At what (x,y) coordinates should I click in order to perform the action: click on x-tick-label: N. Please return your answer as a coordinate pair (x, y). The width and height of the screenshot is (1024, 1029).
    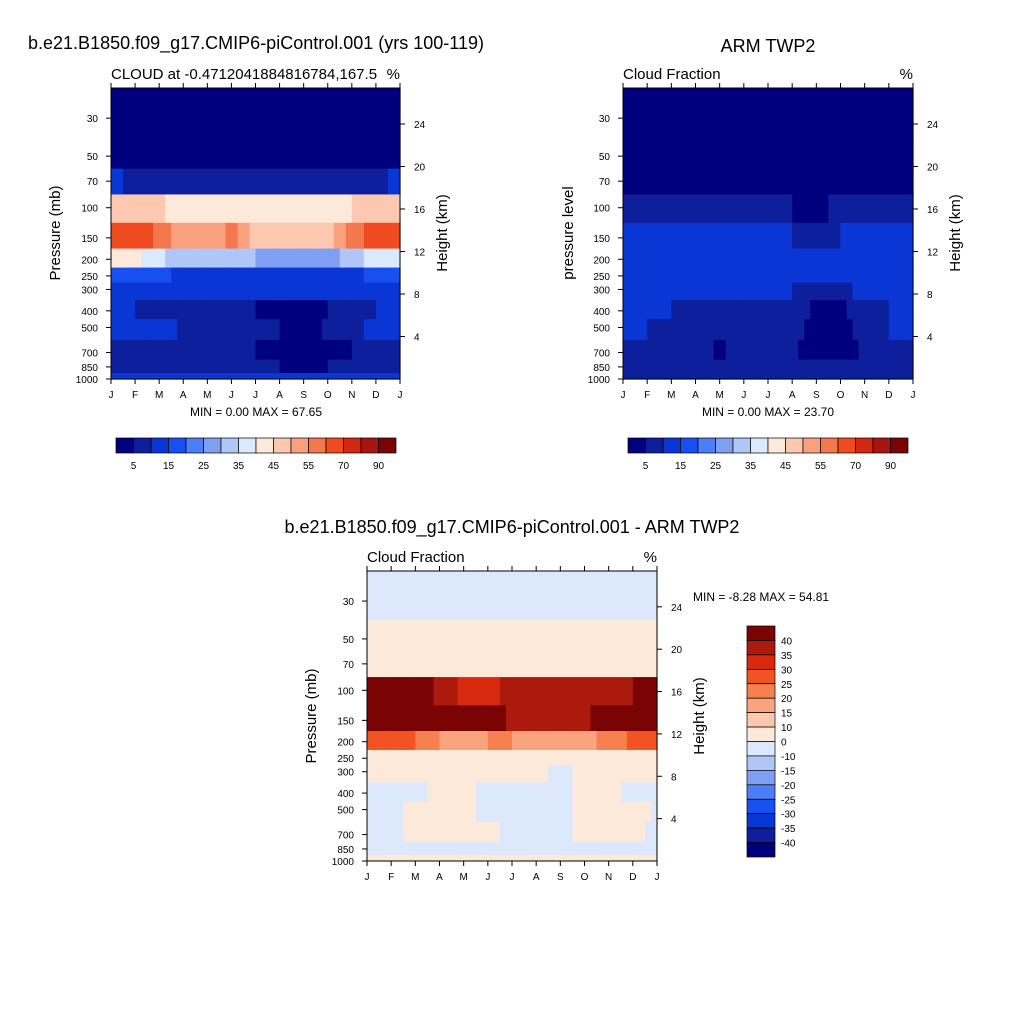
    Looking at the image, I should click on (864, 395).